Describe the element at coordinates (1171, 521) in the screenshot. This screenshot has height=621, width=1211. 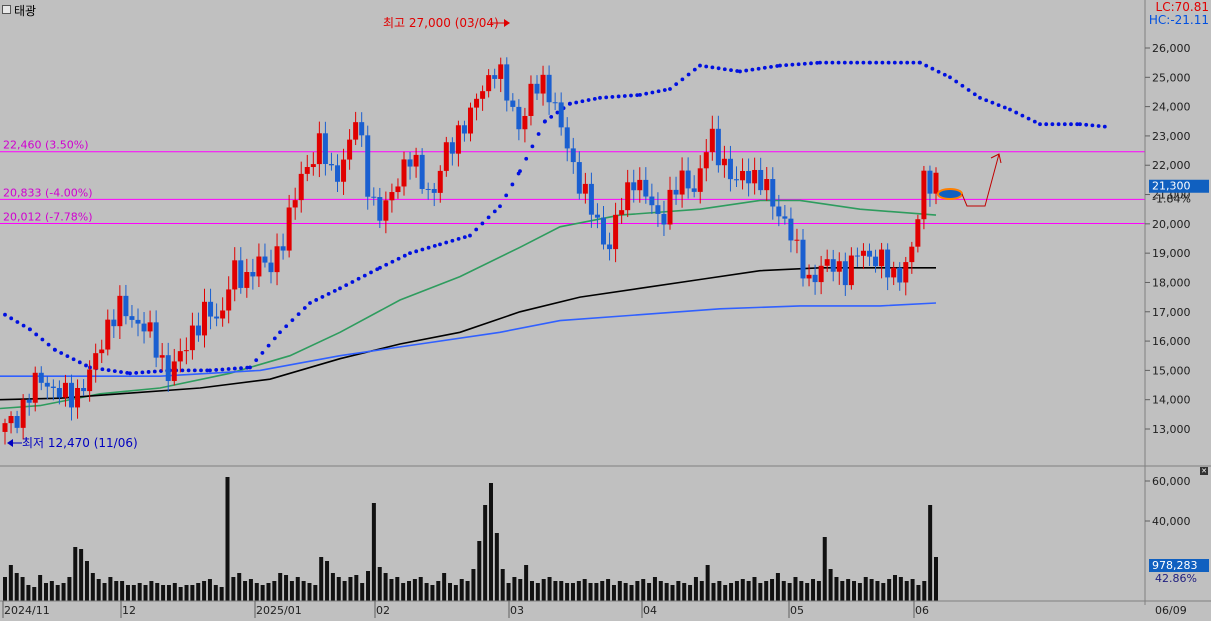
I see `vol-tick-label: 40,000` at that location.